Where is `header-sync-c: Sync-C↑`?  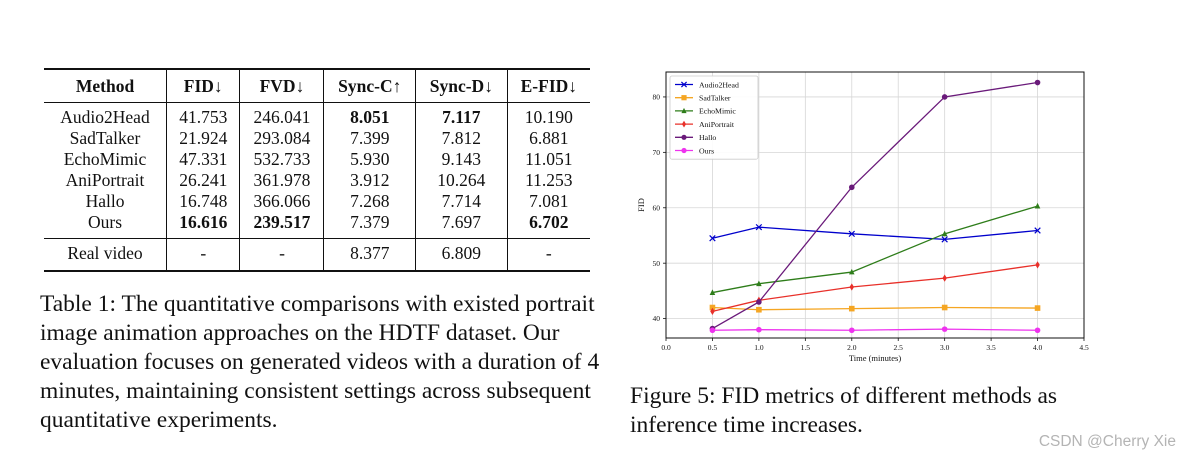 header-sync-c: Sync-C↑ is located at coordinates (370, 86).